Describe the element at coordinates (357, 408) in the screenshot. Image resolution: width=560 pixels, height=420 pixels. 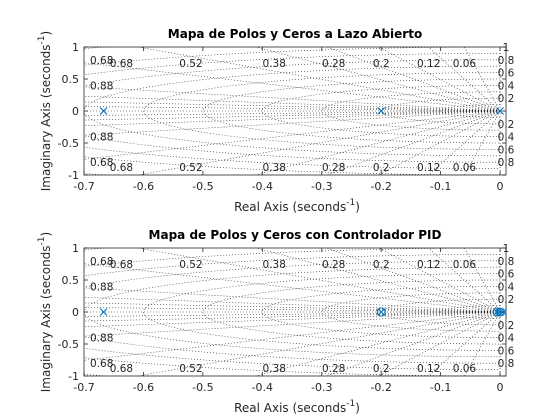
I see `x-axis-label-close: )` at that location.